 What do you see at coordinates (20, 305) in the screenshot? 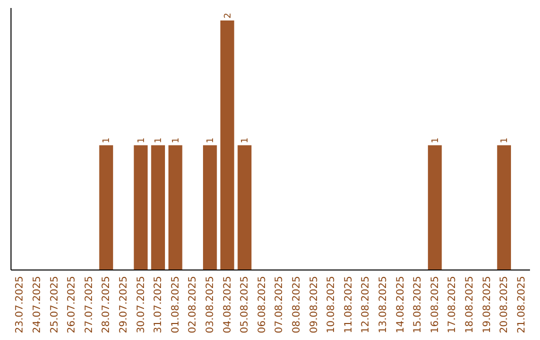
I see `x-tick-label: 23.07.2025` at bounding box center [20, 305].